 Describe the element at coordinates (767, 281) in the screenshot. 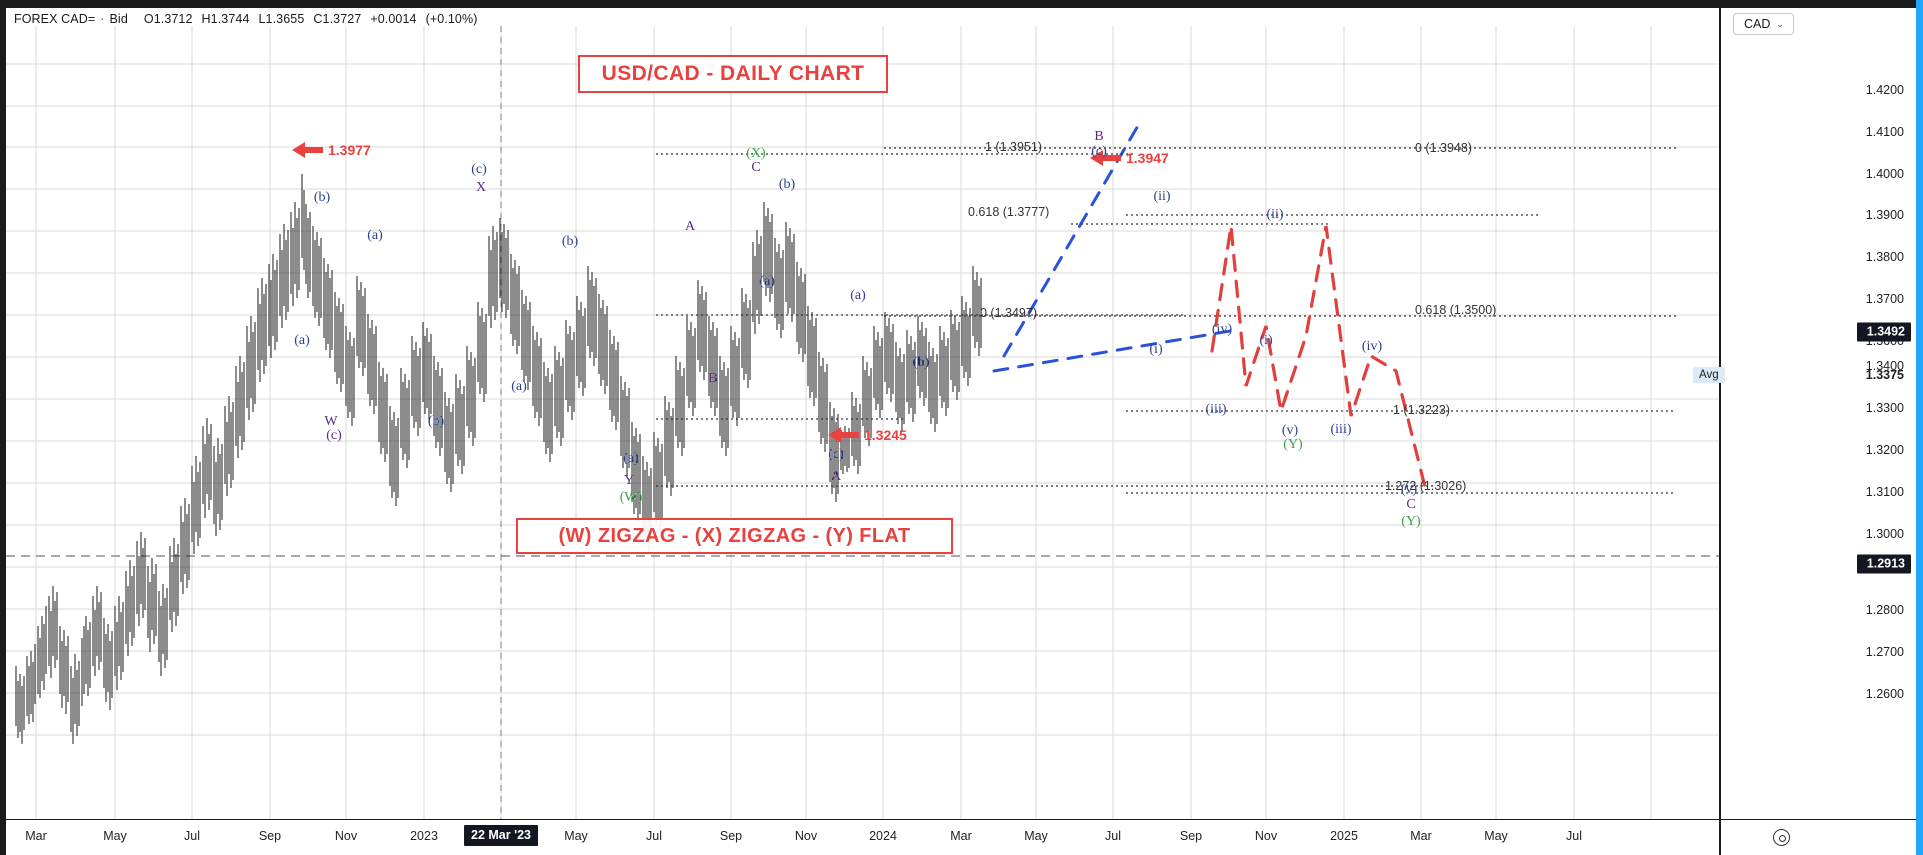

I see `wave-label-a-15: (a)` at that location.